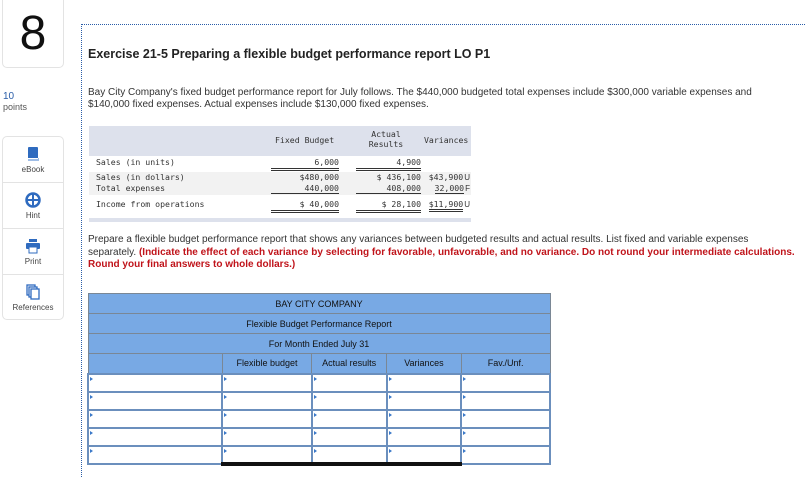  Describe the element at coordinates (33, 215) in the screenshot. I see `hint-label: Hint` at that location.